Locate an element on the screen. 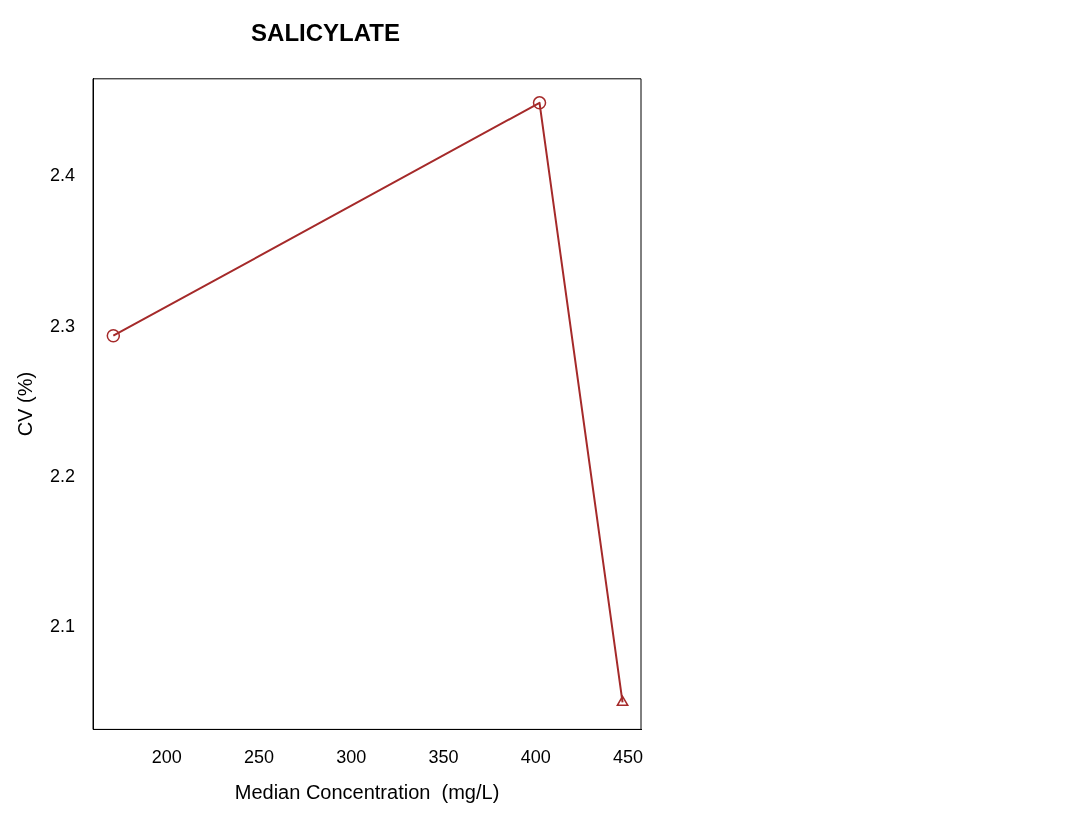 This screenshot has width=1091, height=814. chart-title: SALICYLATE is located at coordinates (325, 33).